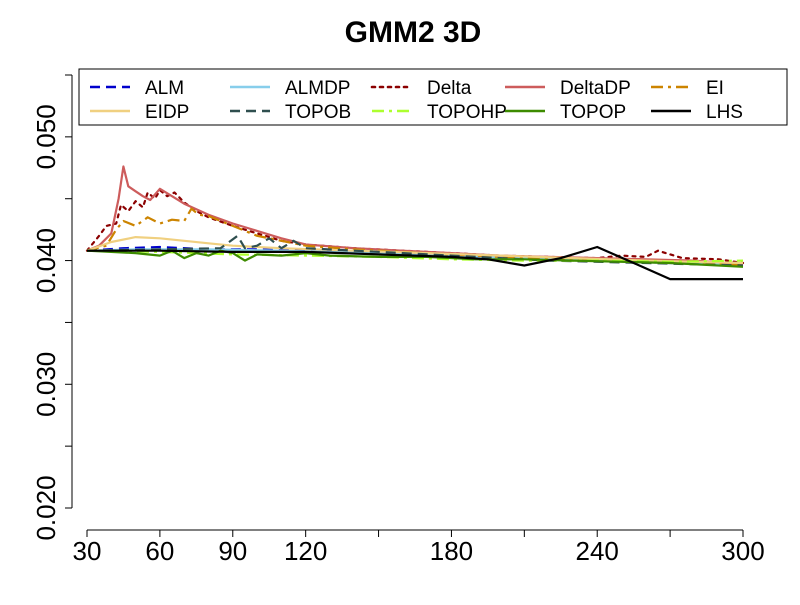 Image resolution: width=800 pixels, height=605 pixels. I want to click on y-tick-label: 0.030, so click(46, 384).